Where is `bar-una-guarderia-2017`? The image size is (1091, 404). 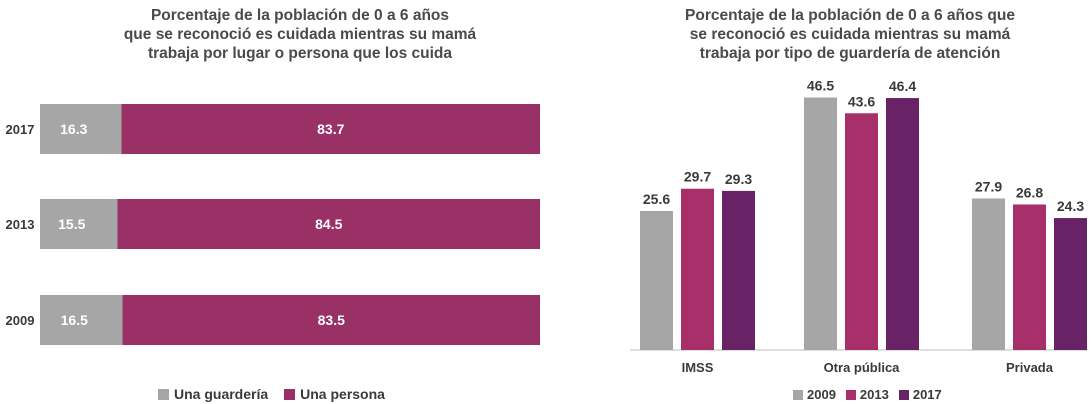
bar-una-guarderia-2017 is located at coordinates (81, 129).